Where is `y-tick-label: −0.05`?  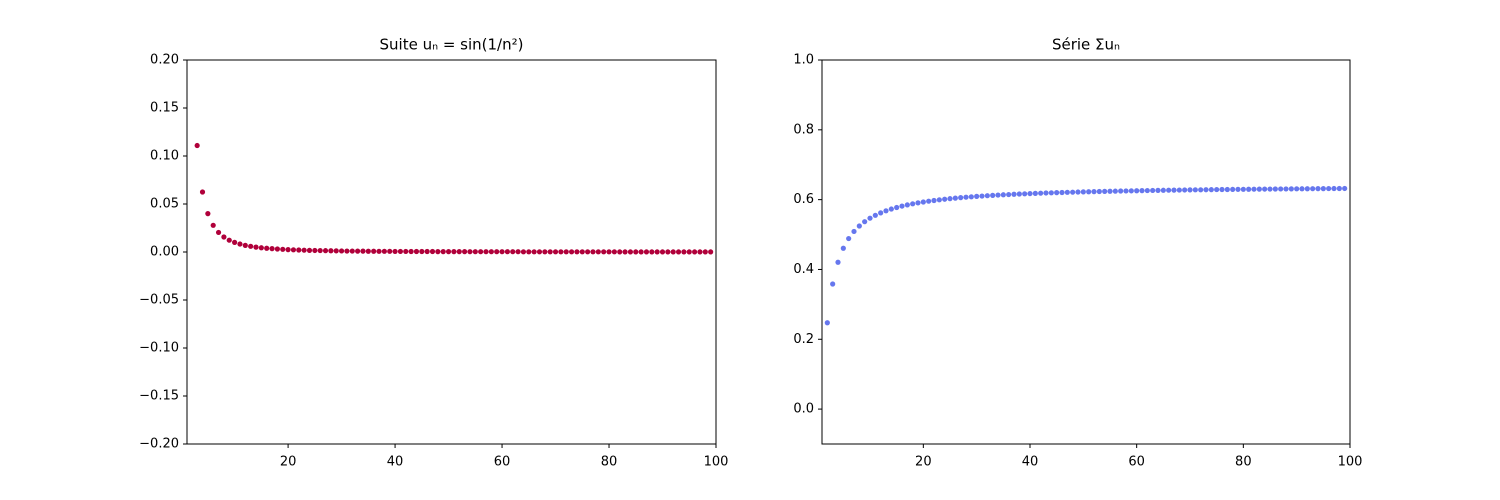
y-tick-label: −0.05 is located at coordinates (159, 300).